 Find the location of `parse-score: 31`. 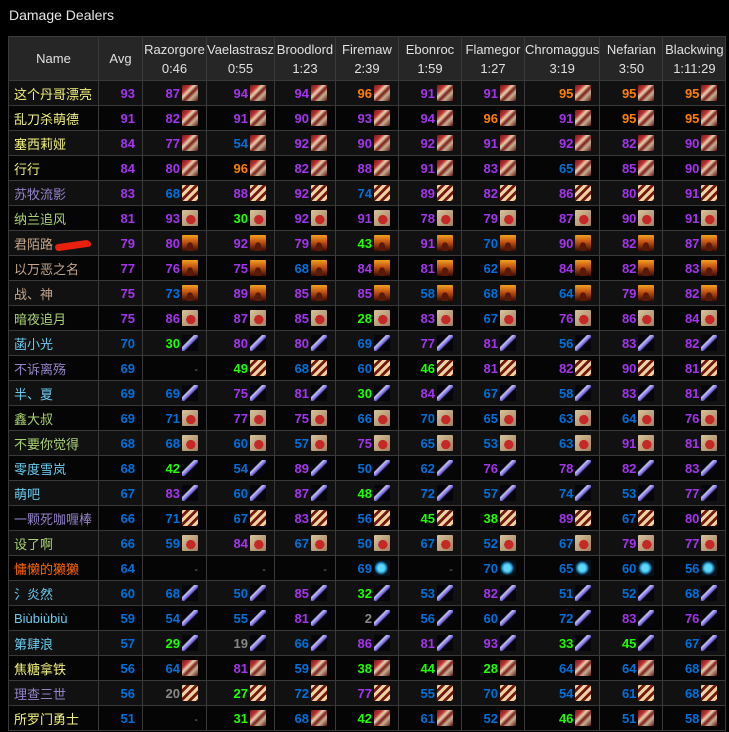

parse-score: 31 is located at coordinates (240, 718).